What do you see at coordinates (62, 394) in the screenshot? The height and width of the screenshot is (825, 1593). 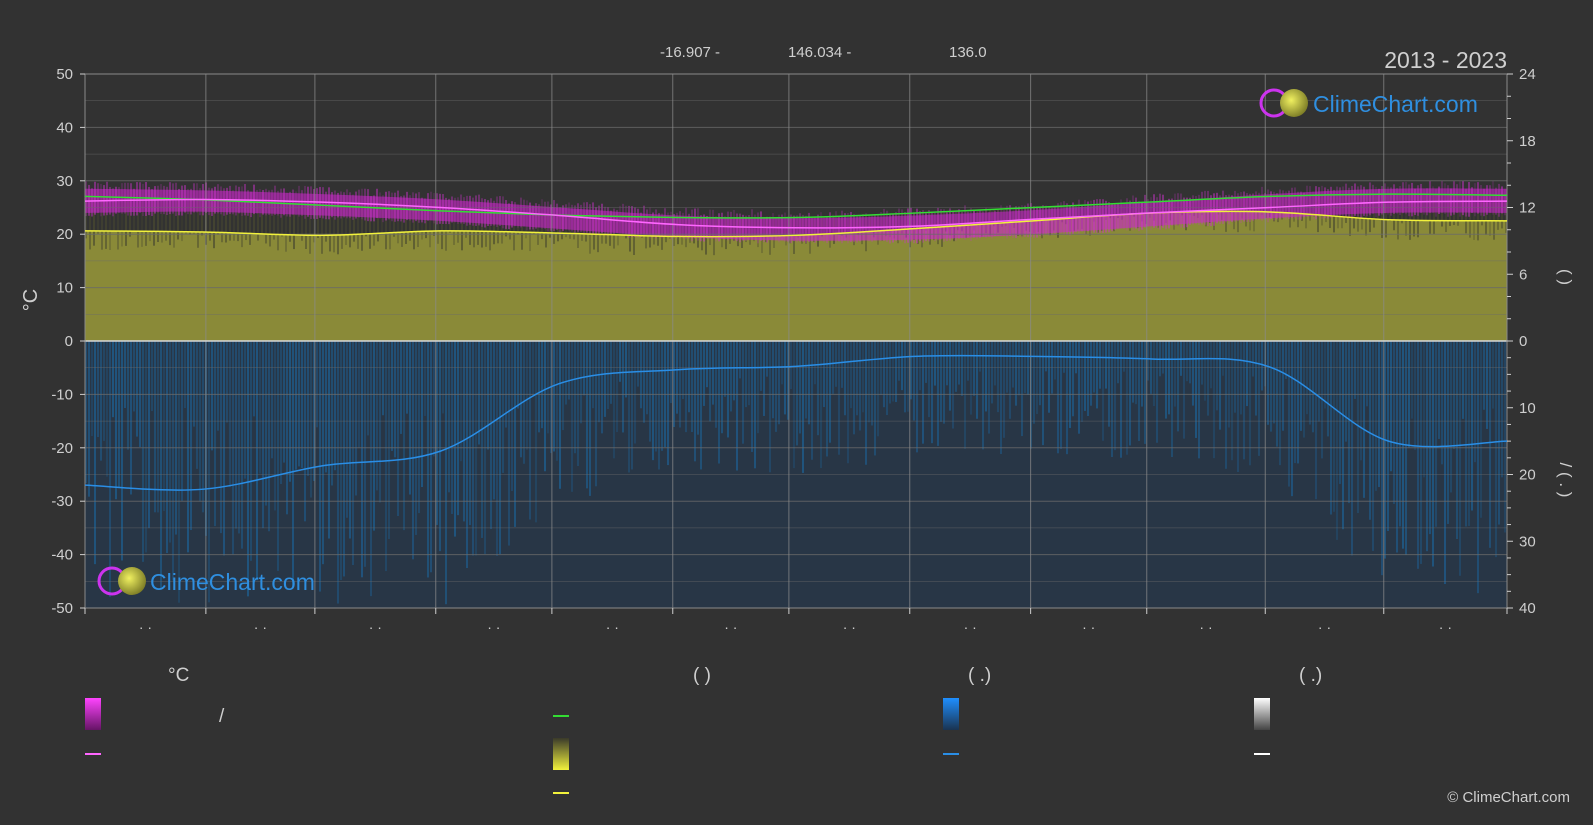 I see `left-tick-label: -10` at bounding box center [62, 394].